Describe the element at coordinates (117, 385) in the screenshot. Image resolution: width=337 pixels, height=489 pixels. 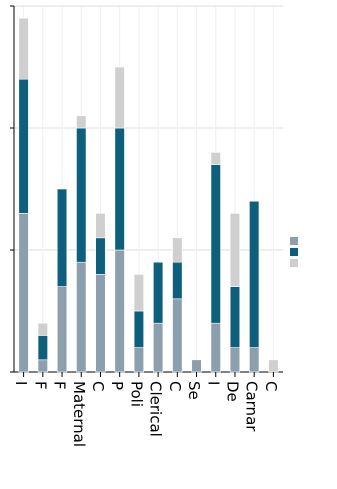
I see `x-tick-label: P` at that location.